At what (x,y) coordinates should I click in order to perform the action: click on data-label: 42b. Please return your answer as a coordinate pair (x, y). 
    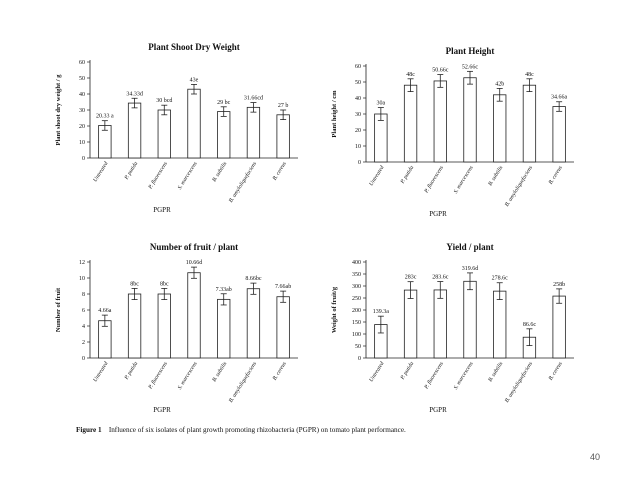
    Looking at the image, I should click on (499, 84).